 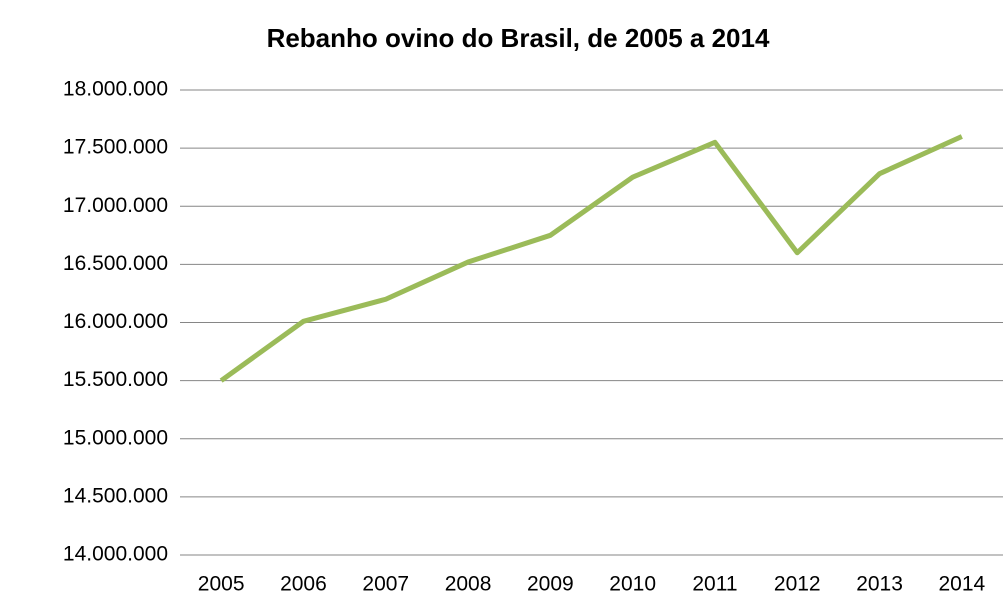 What do you see at coordinates (468, 584) in the screenshot?
I see `x-tick-label: 2008` at bounding box center [468, 584].